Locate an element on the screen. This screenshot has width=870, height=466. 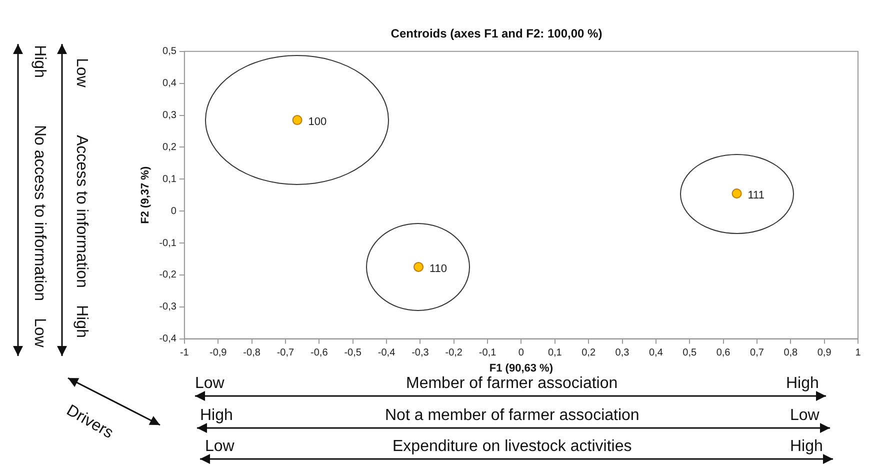
x-tick-label: -1 is located at coordinates (185, 353).